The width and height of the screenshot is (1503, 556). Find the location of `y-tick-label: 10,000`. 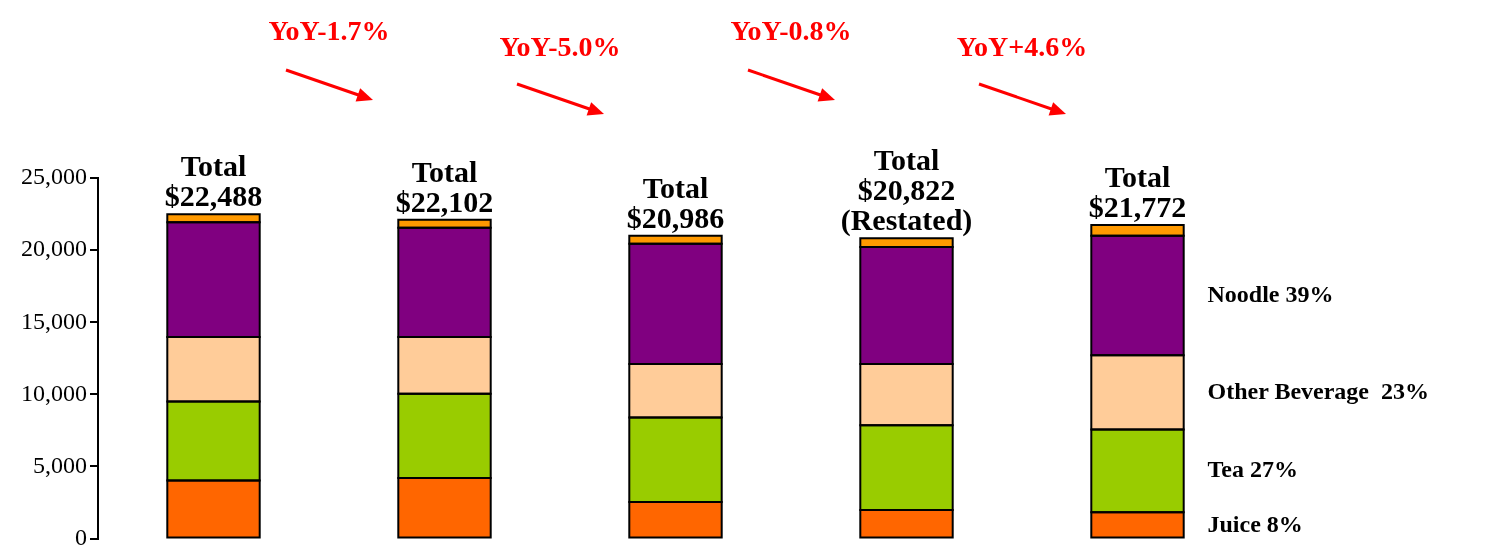

y-tick-label: 10,000 is located at coordinates (54, 392).